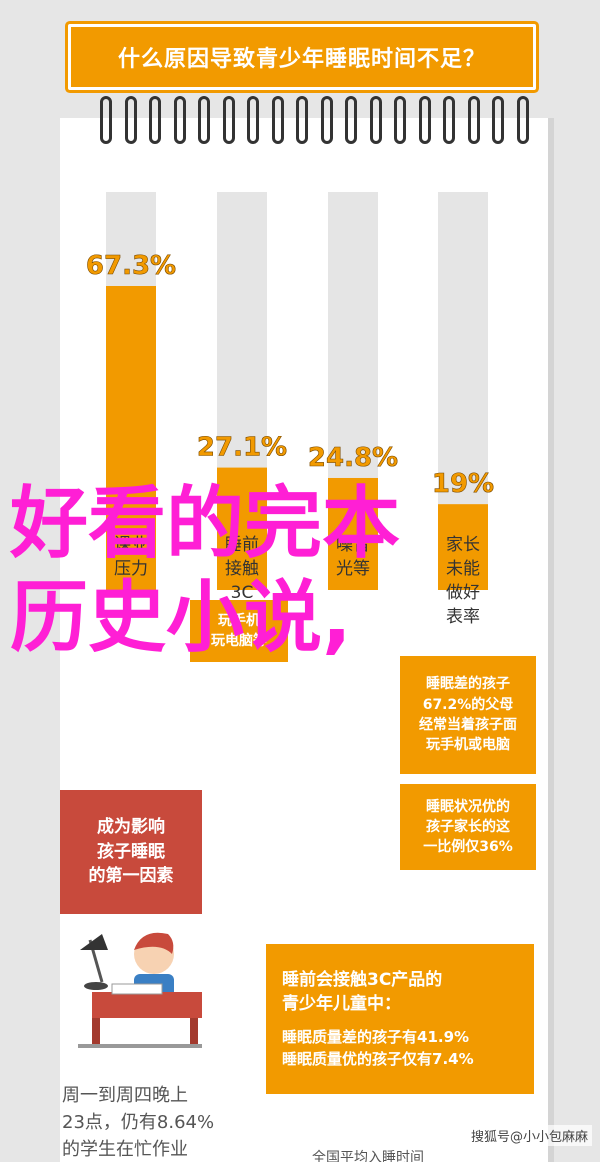 The width and height of the screenshot is (600, 1162). What do you see at coordinates (468, 847) in the screenshot?
I see `callout-line: 一比例仅36%` at bounding box center [468, 847].